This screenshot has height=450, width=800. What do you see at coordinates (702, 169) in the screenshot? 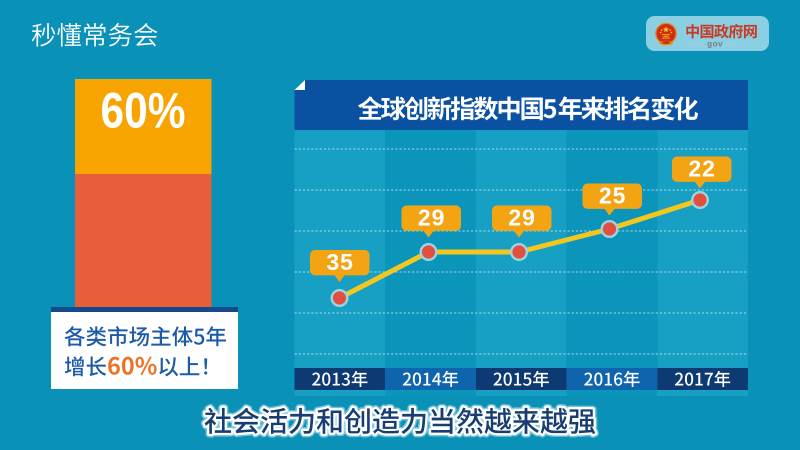
I see `svg-text: 22` at bounding box center [702, 169].